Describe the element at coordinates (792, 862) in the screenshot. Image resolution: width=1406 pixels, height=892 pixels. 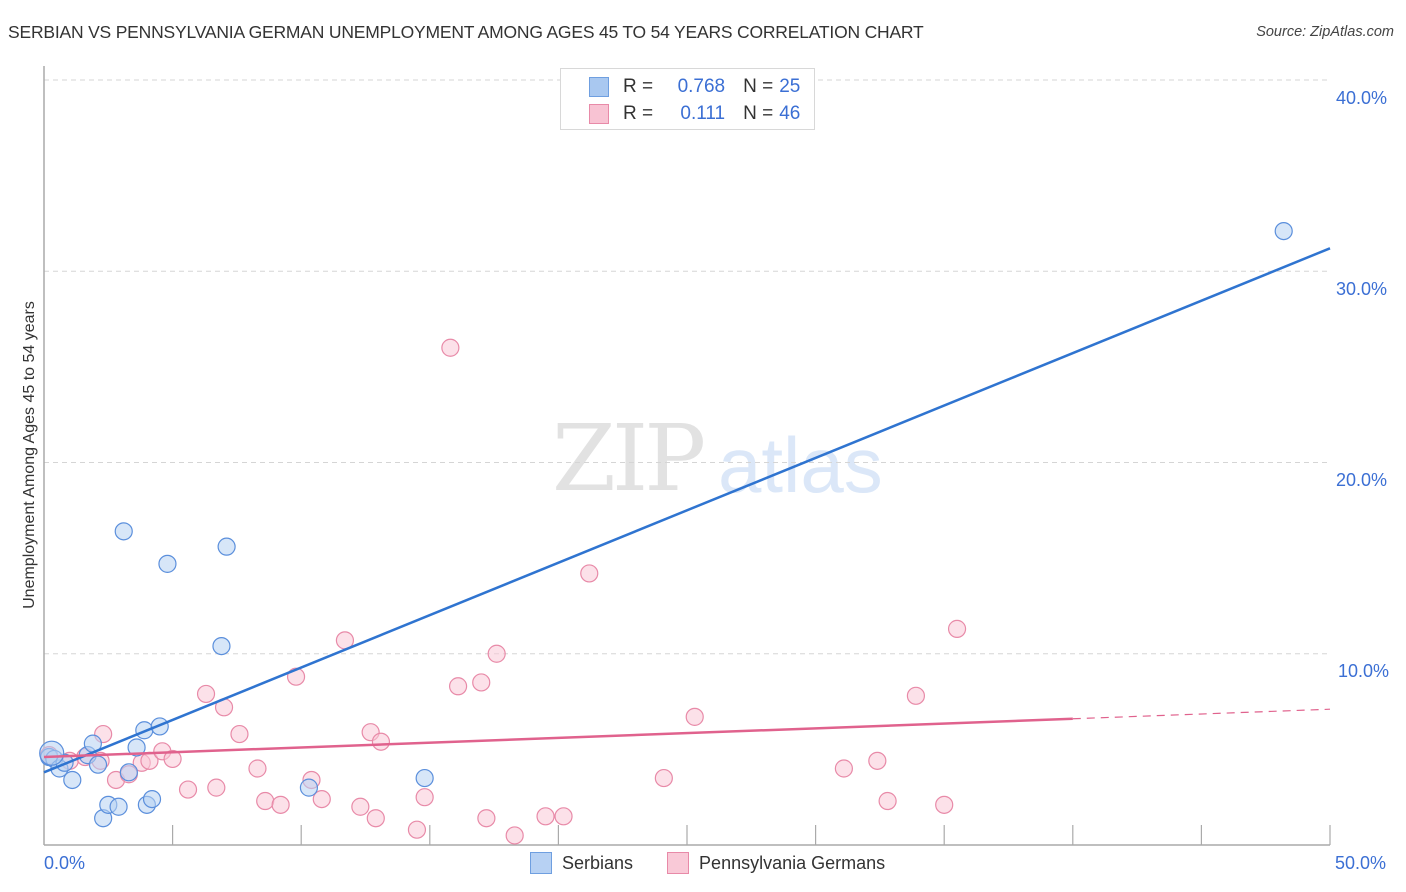
I see `legend-label: Pennsylvania Germans` at that location.